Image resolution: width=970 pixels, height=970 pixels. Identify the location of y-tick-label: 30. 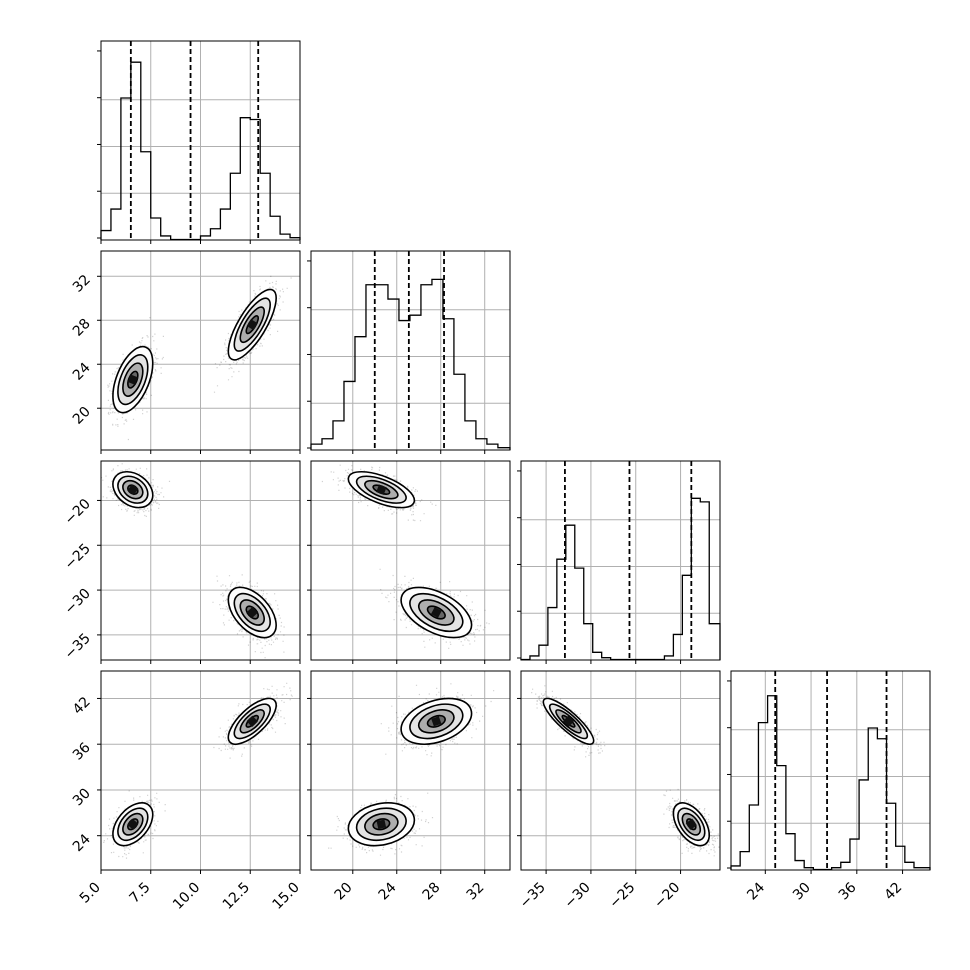
(82, 797).